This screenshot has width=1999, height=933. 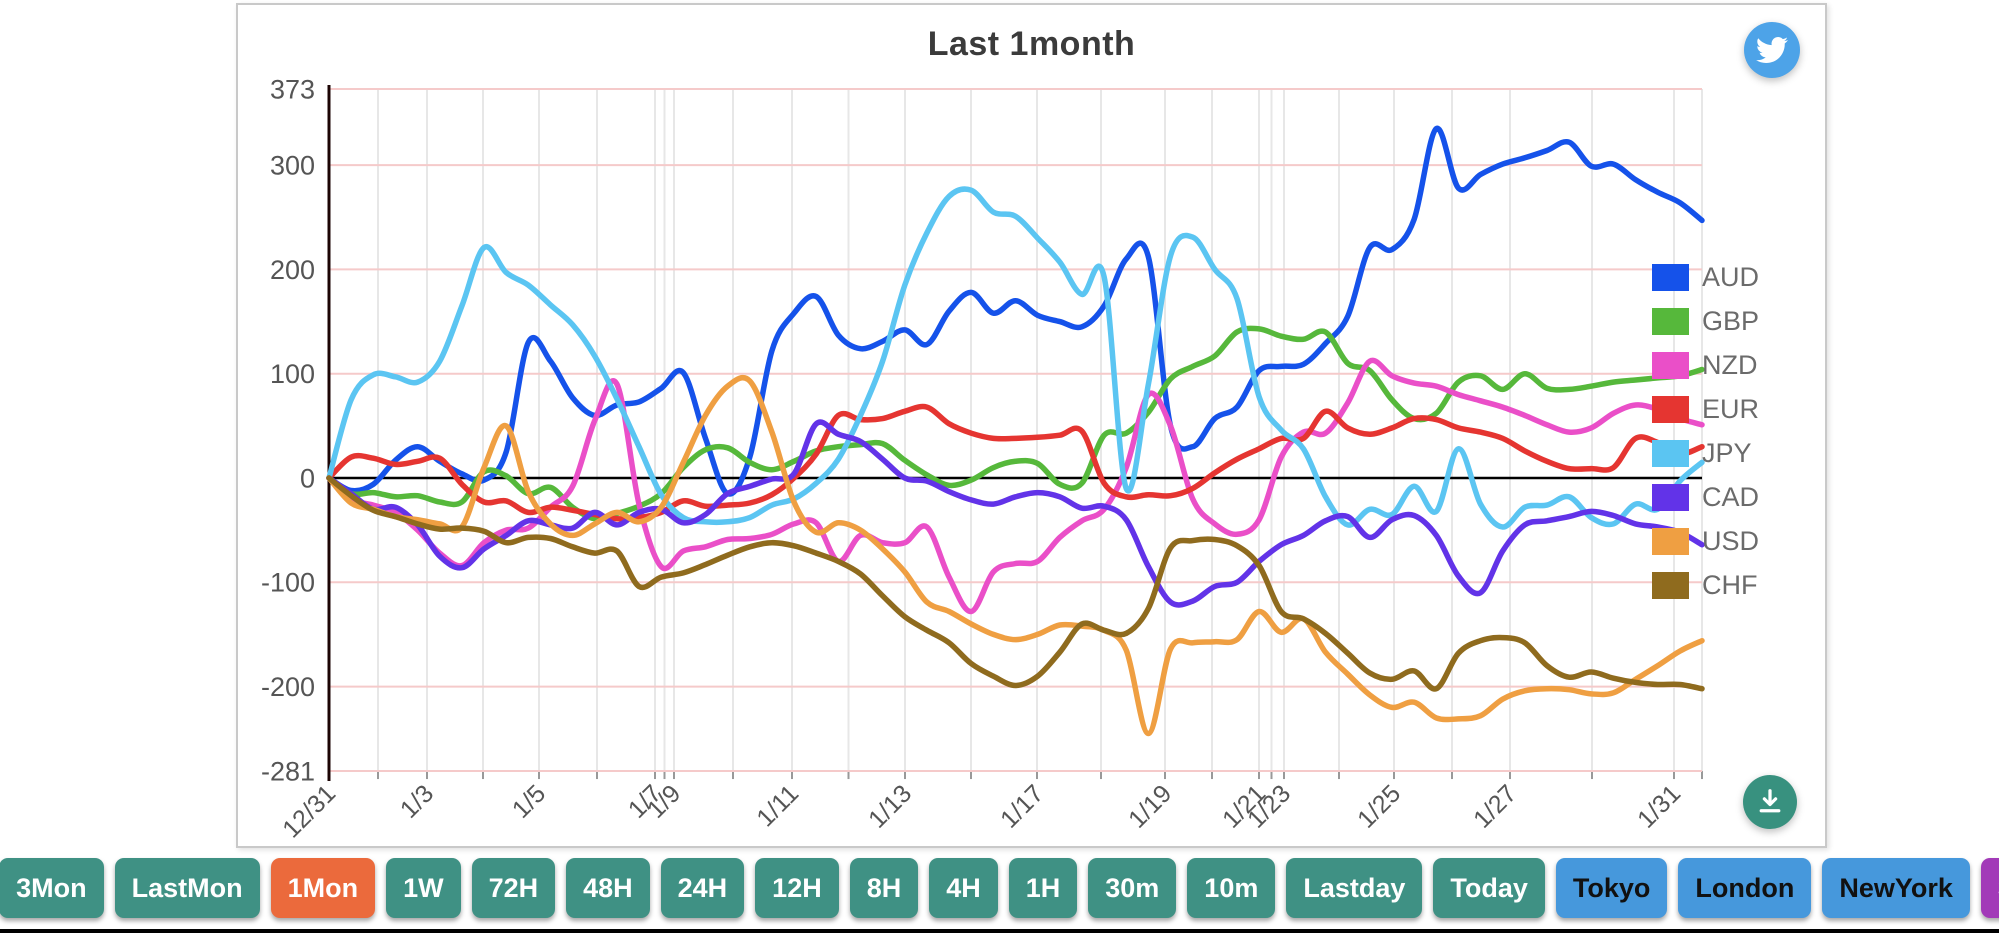 I want to click on y-tick-label: 200, so click(x=292, y=270).